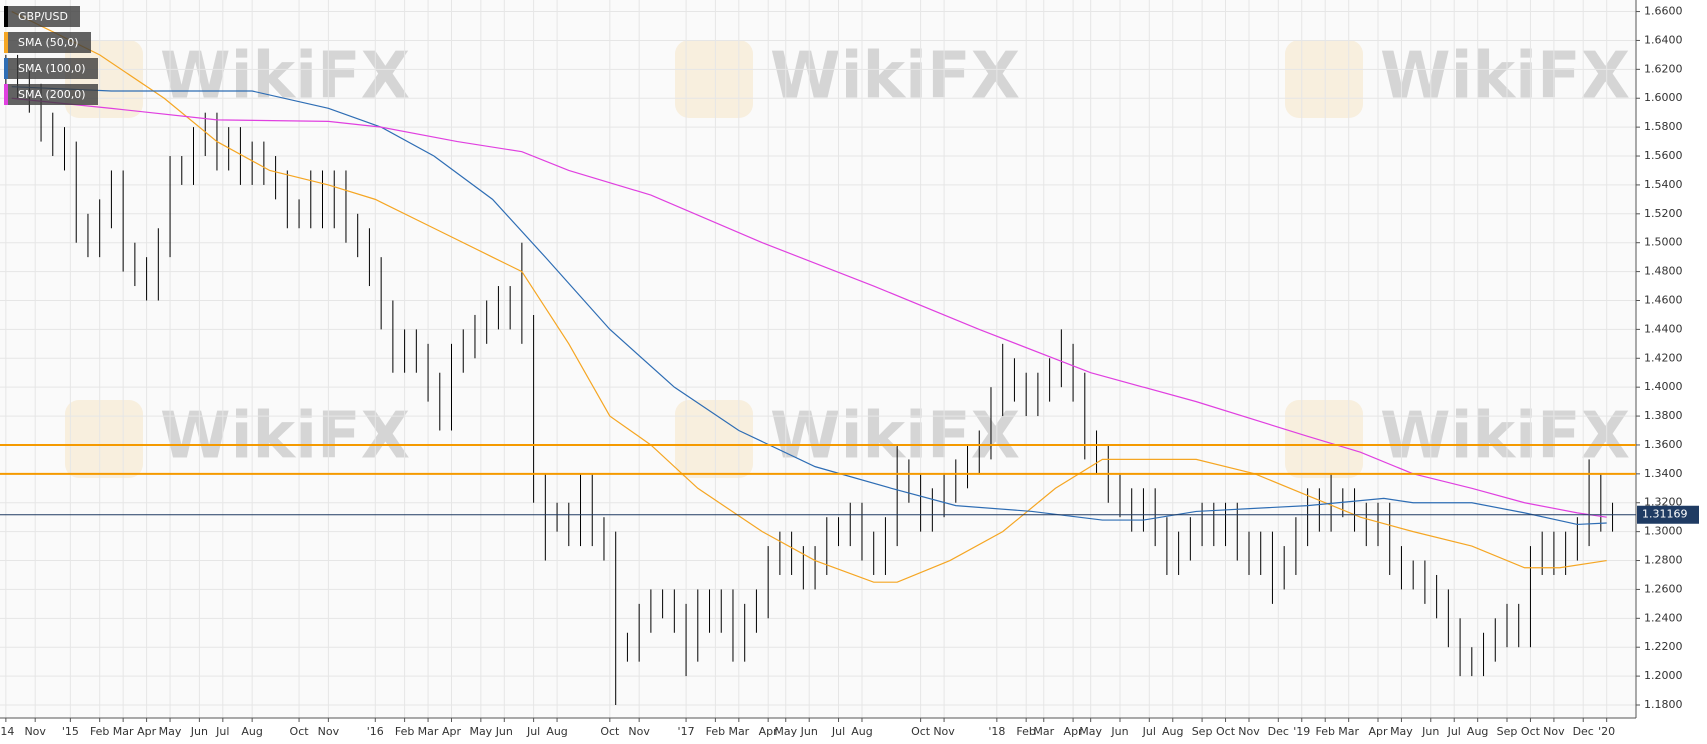 The height and width of the screenshot is (744, 1707). Describe the element at coordinates (1663, 357) in the screenshot. I see `y-tick-label: 1.4200` at that location.